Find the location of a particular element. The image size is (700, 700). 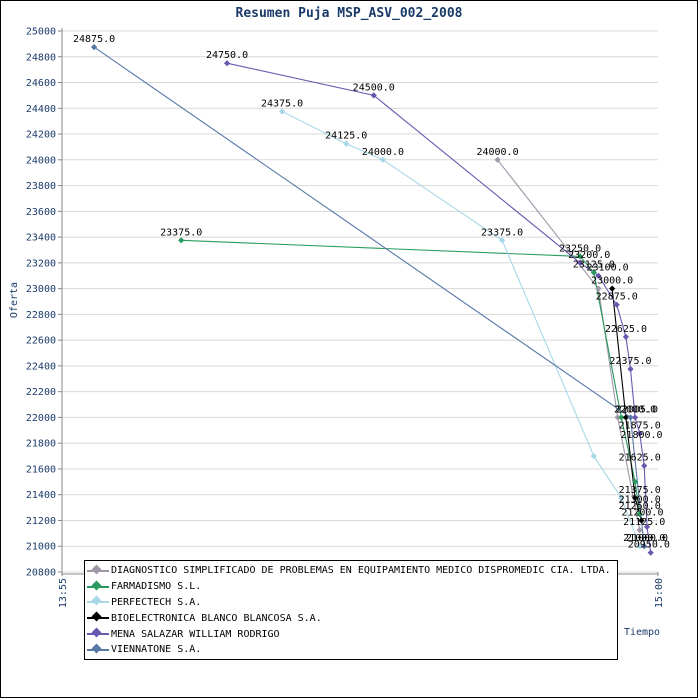

data-label: 24375.0 is located at coordinates (282, 104).